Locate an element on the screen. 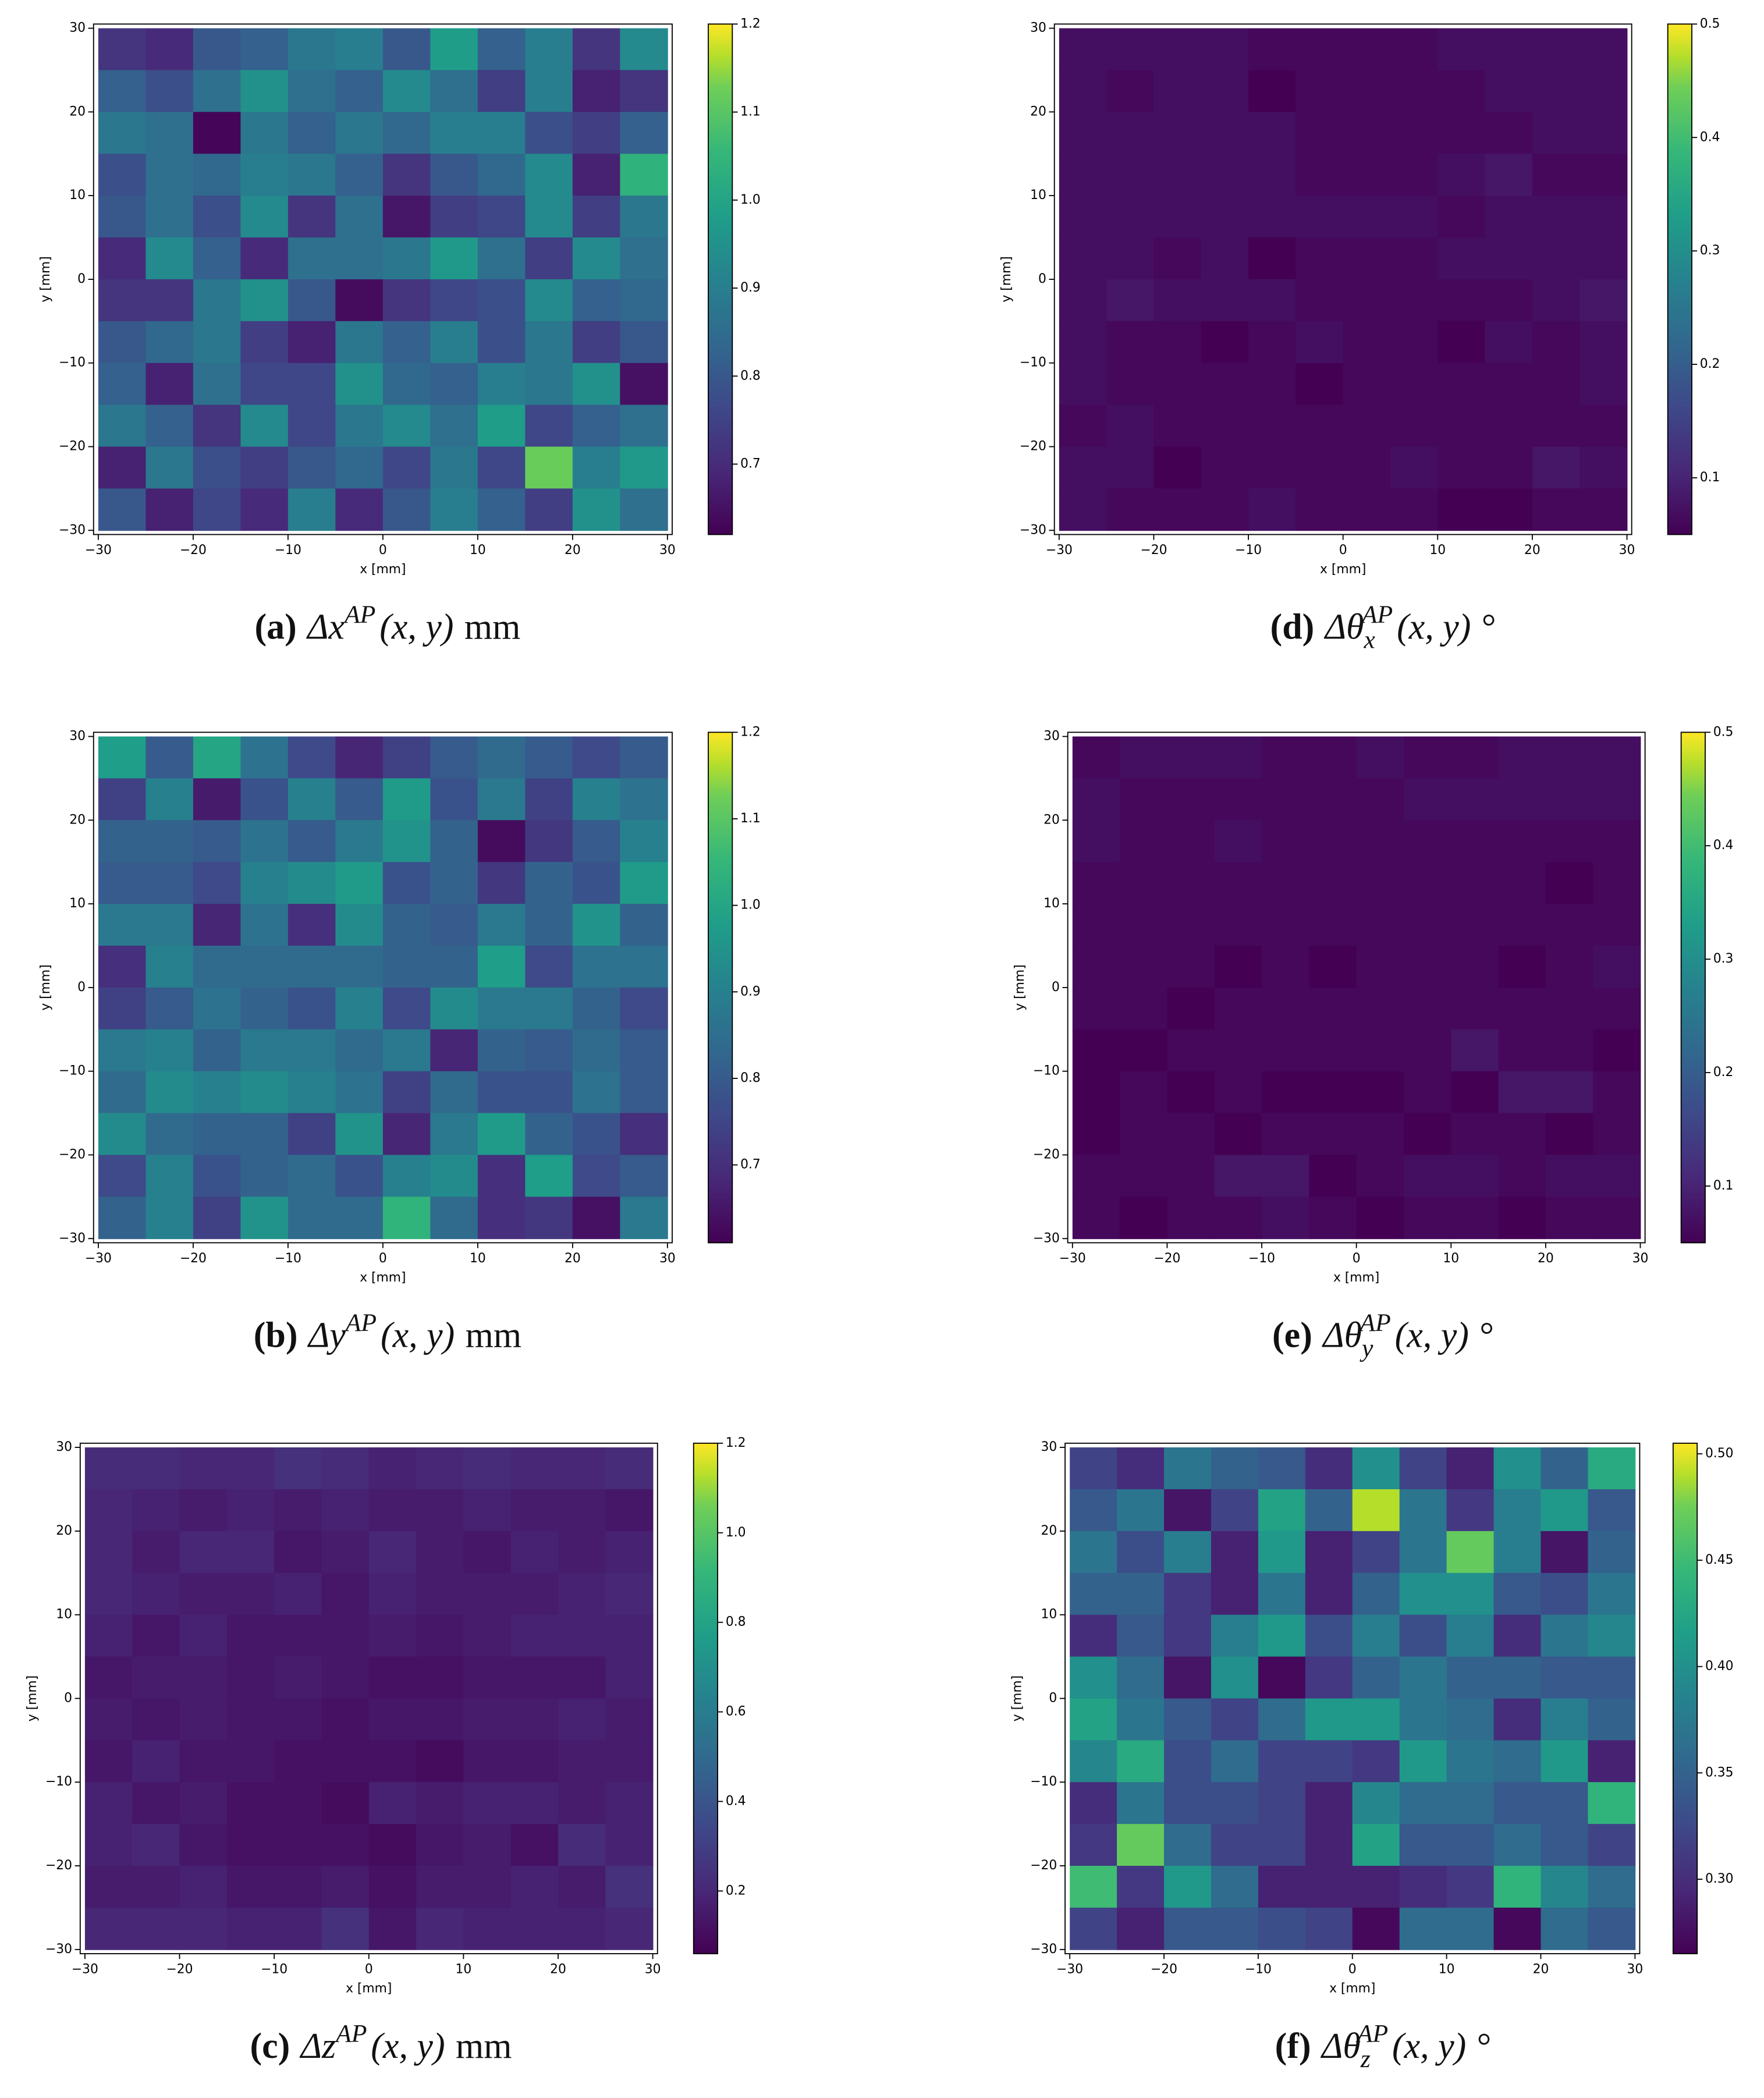  y-axis-label: y [mm] is located at coordinates (32, 1698).